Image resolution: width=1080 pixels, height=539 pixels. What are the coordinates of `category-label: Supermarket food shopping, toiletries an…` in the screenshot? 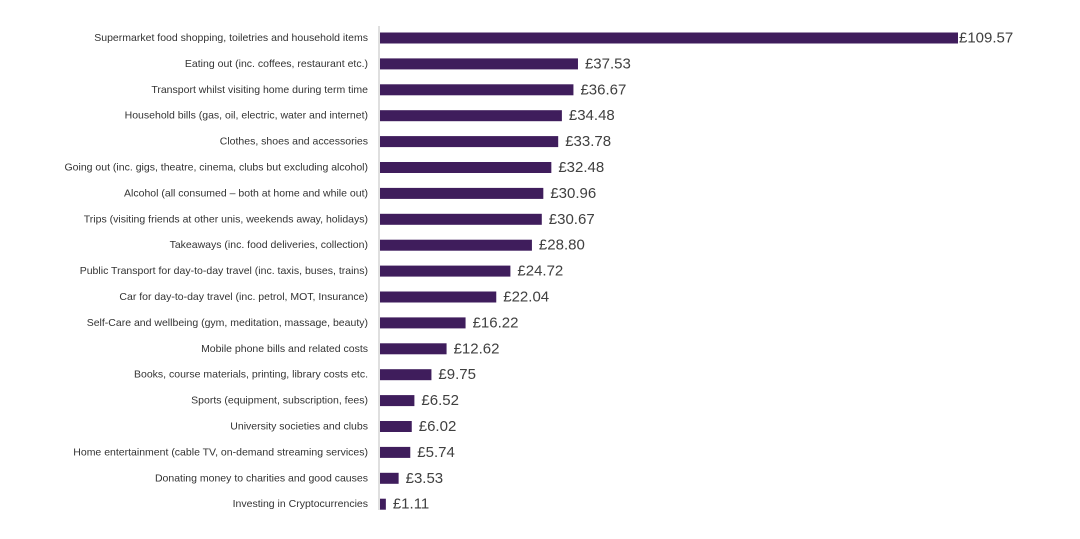 It's located at (231, 38).